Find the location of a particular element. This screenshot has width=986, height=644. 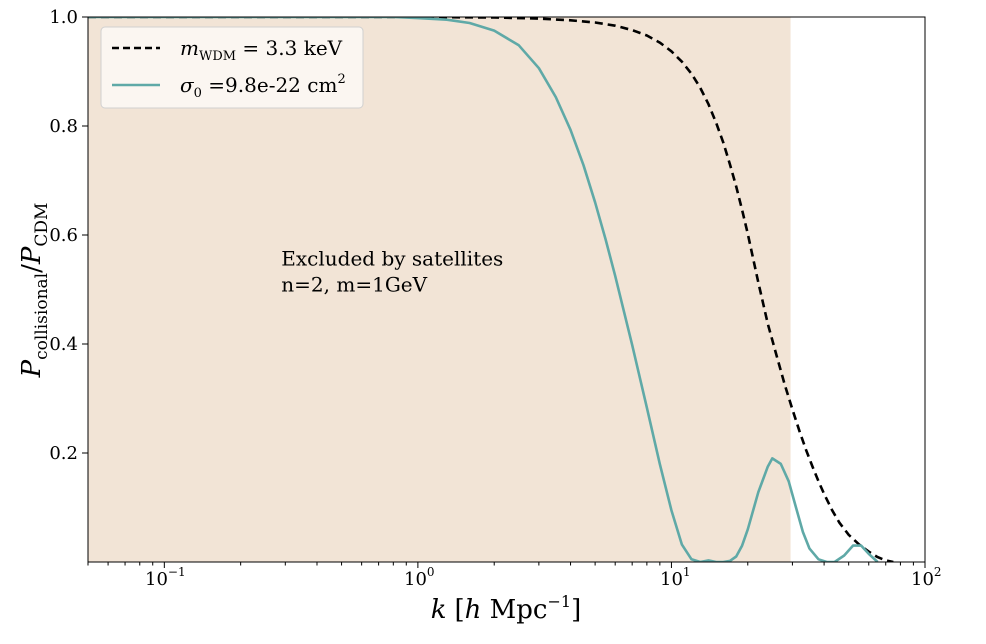

annotation-line-0: Excluded by satellites is located at coordinates (392, 258).